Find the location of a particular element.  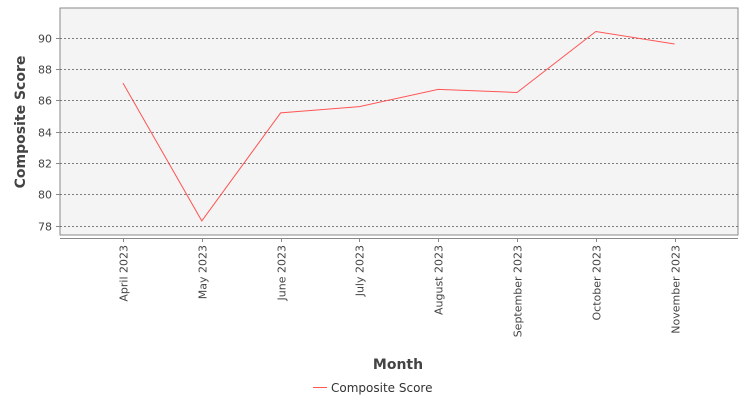

y-tick-label: 82 is located at coordinates (45, 164).